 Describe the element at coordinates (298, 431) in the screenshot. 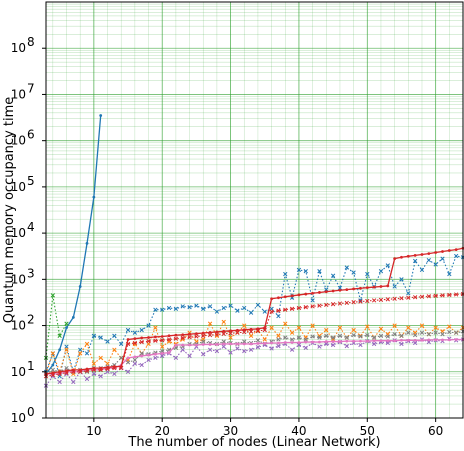

I see `x-tick-label: 40` at that location.